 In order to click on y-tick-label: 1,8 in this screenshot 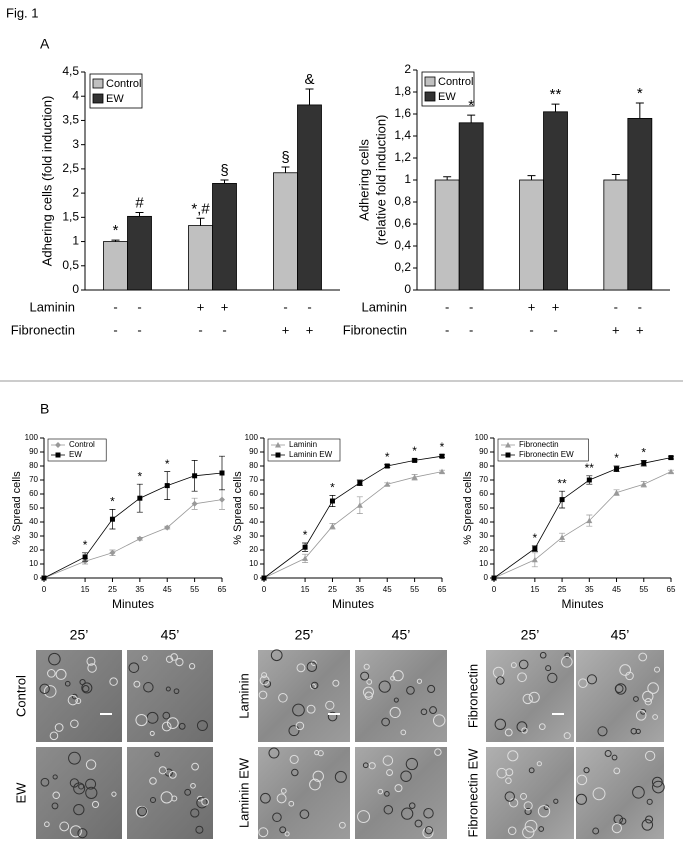, I will do `click(402, 91)`.